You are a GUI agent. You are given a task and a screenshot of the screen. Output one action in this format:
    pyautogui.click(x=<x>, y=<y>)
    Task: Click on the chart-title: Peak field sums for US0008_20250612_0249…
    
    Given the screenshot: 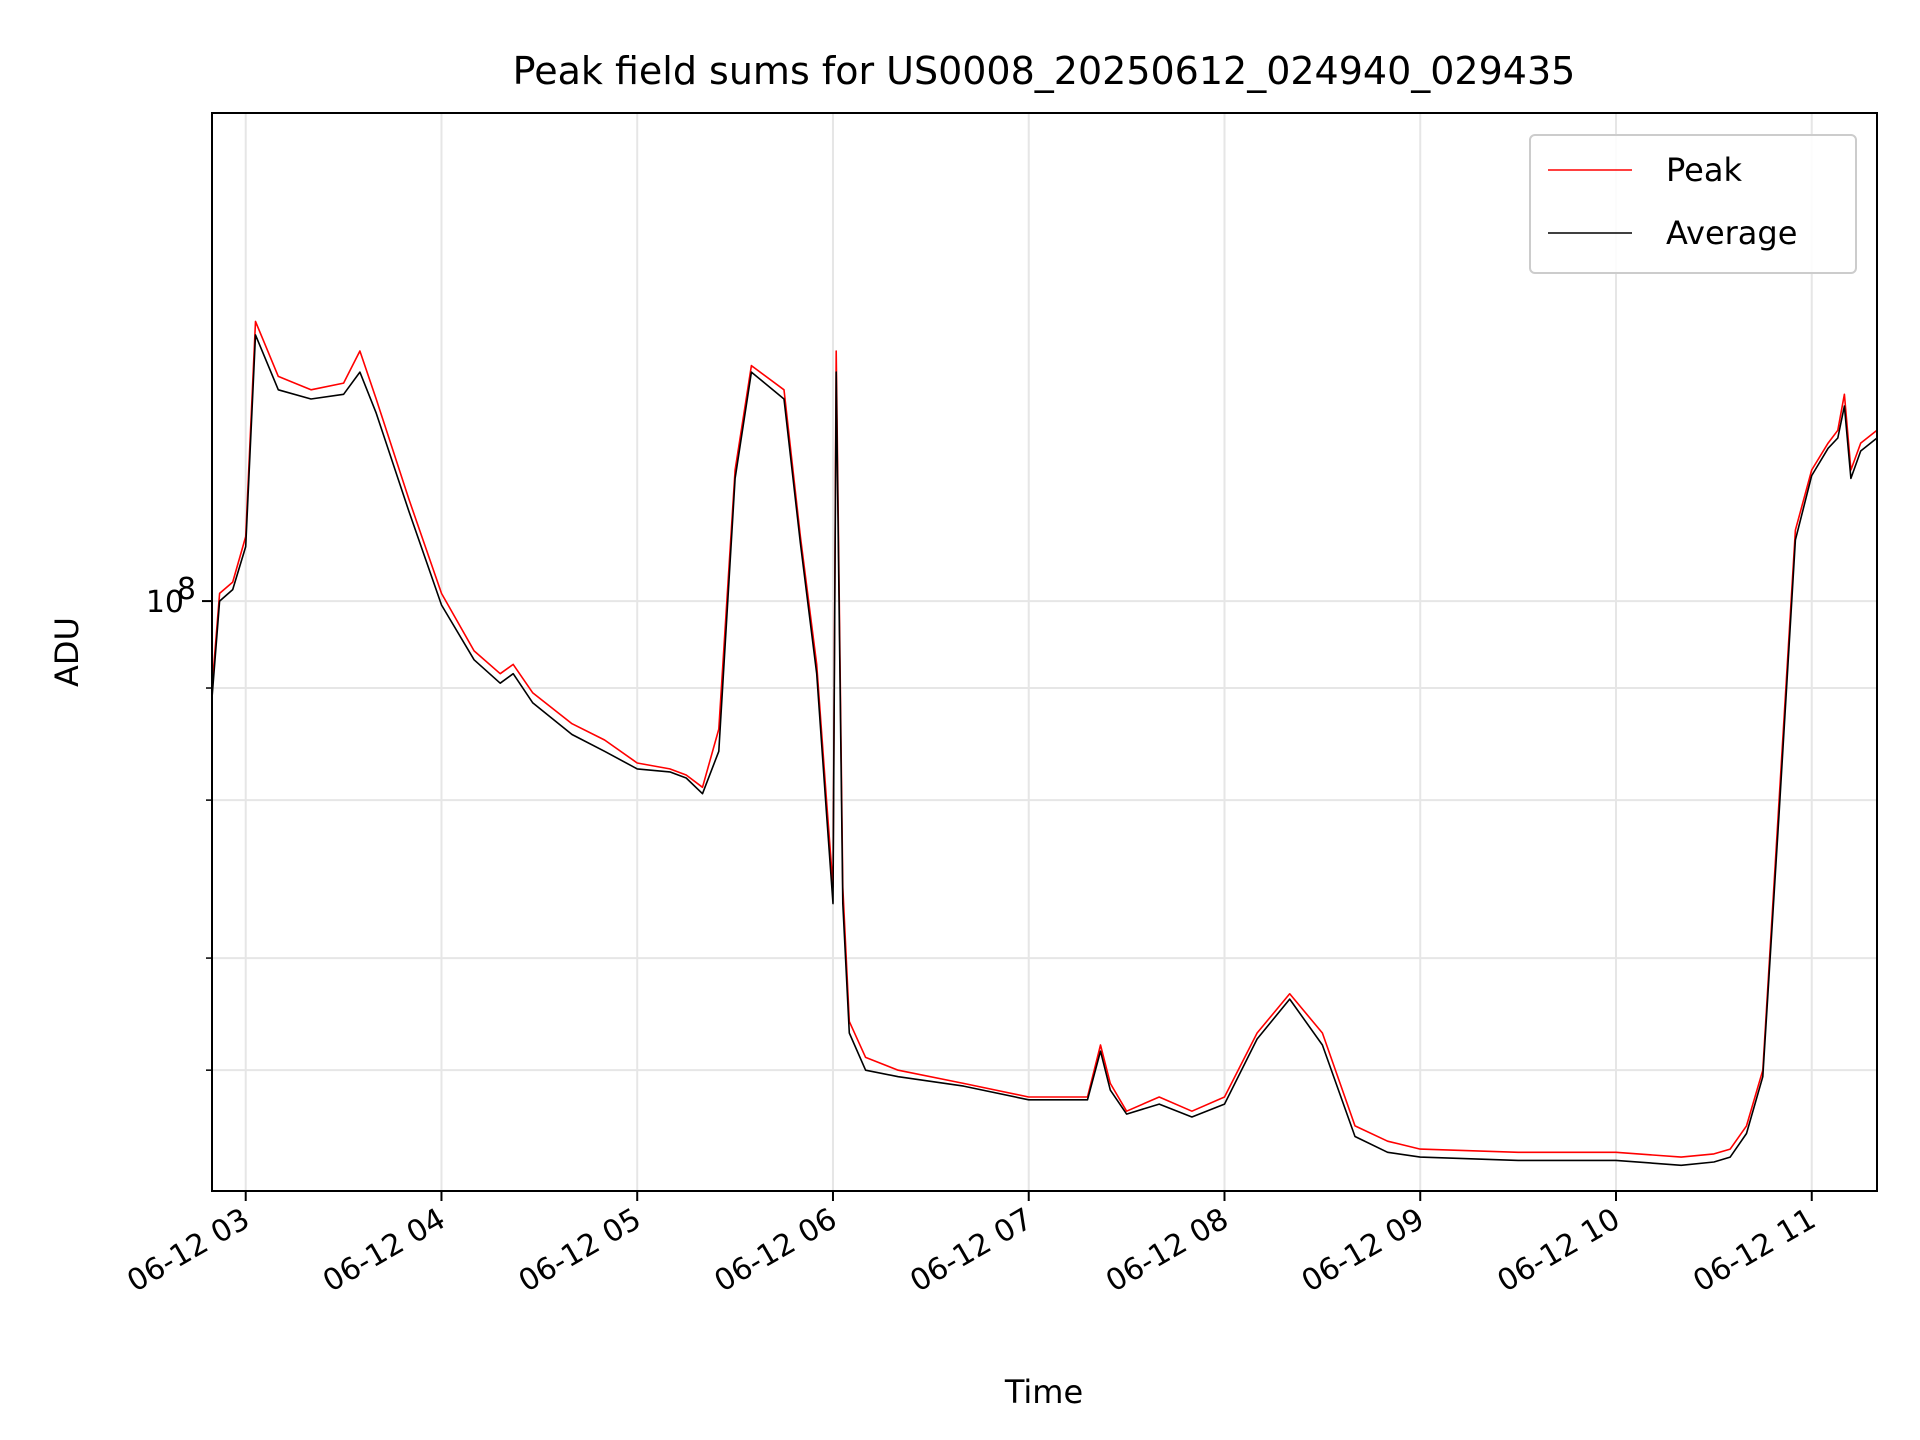 What is the action you would take?
    pyautogui.click(x=1044, y=71)
    